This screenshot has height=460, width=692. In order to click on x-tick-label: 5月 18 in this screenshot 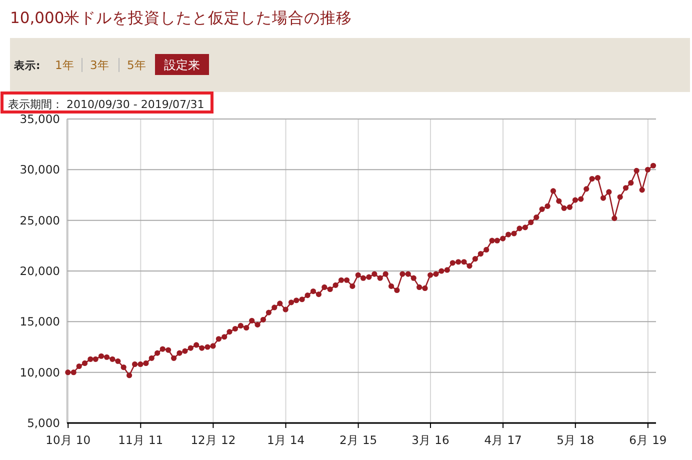, I will do `click(575, 440)`.